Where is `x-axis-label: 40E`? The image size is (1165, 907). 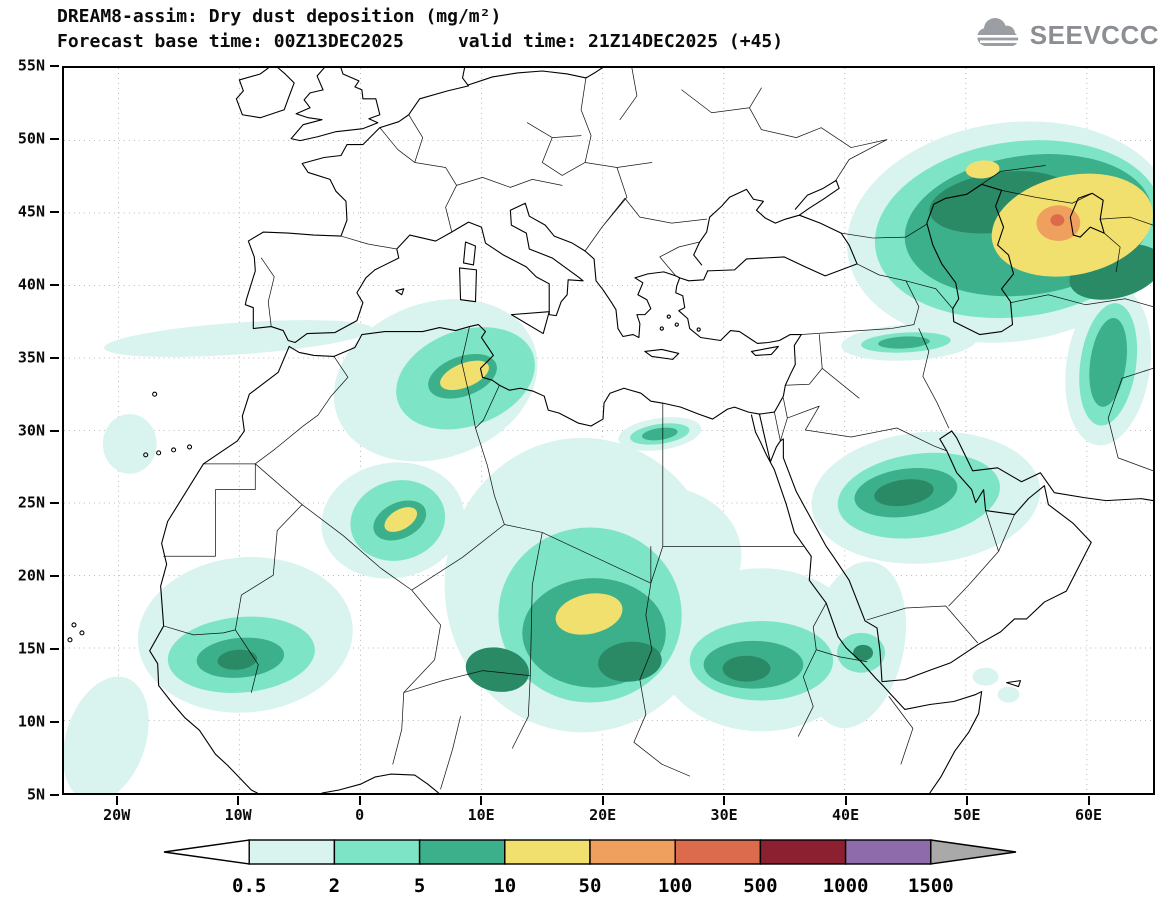
x-axis-label: 40E is located at coordinates (846, 815).